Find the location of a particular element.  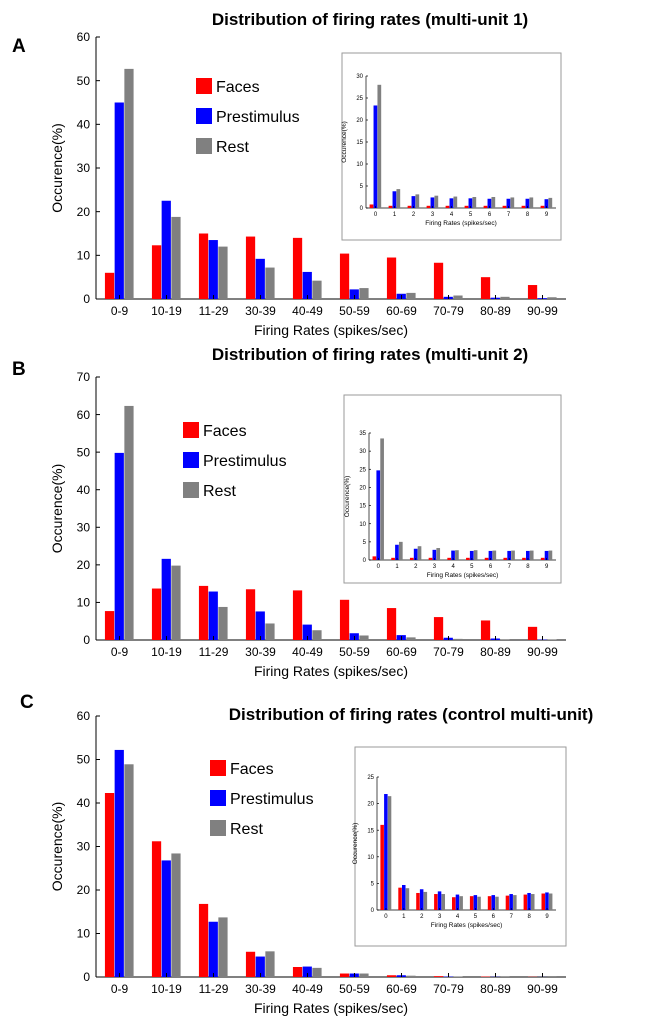

inset-y-tick-label: 15 is located at coordinates (362, 507).